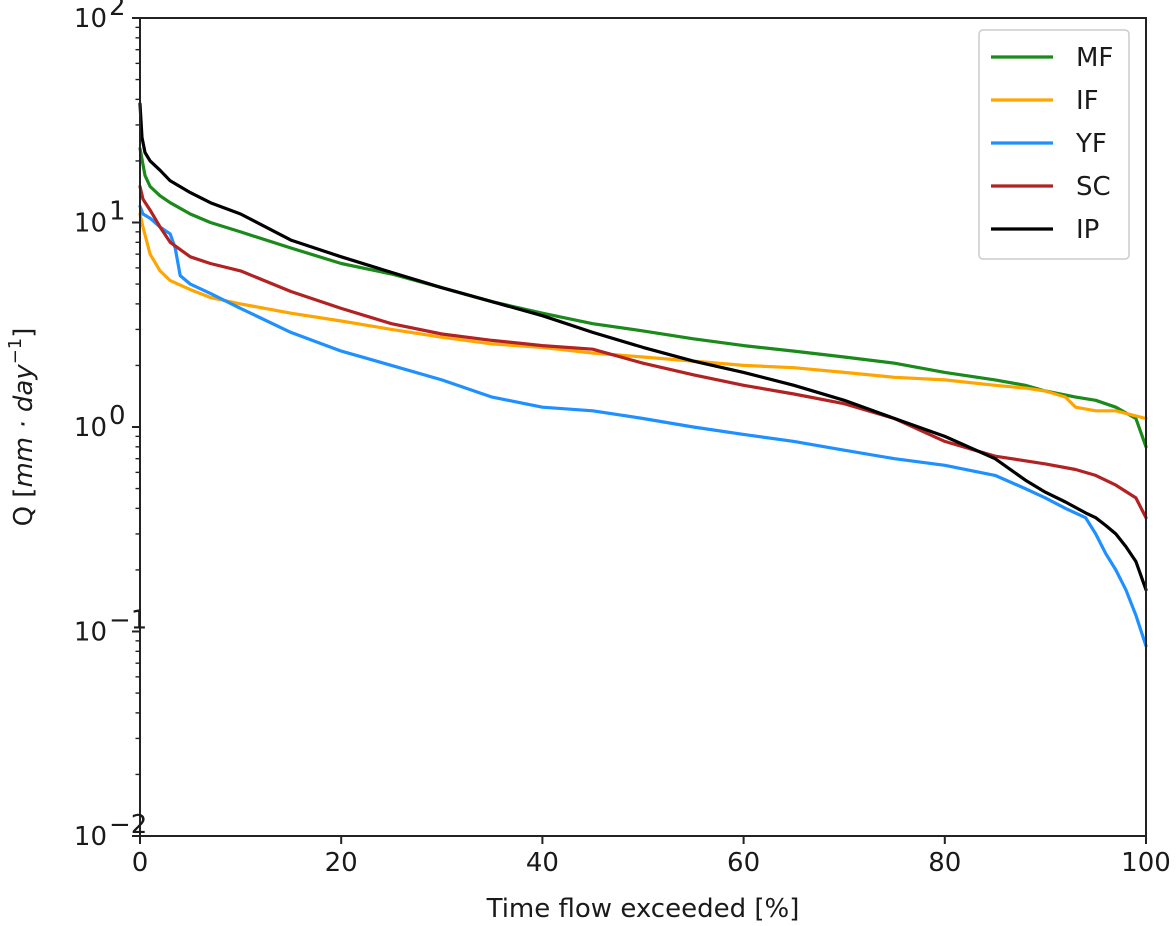 The height and width of the screenshot is (926, 1176). I want to click on x-tick-label: 20, so click(341, 863).